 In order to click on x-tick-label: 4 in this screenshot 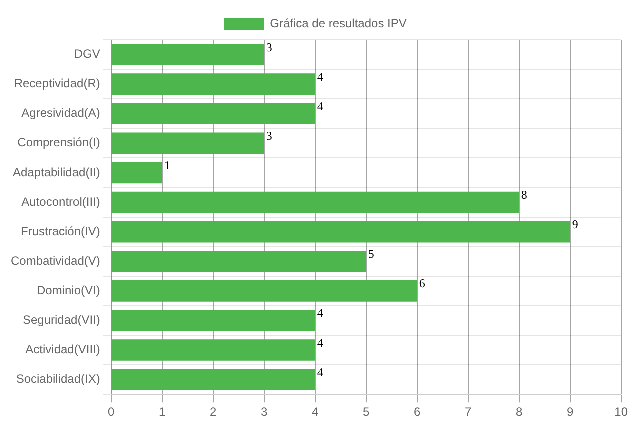, I will do `click(316, 412)`.